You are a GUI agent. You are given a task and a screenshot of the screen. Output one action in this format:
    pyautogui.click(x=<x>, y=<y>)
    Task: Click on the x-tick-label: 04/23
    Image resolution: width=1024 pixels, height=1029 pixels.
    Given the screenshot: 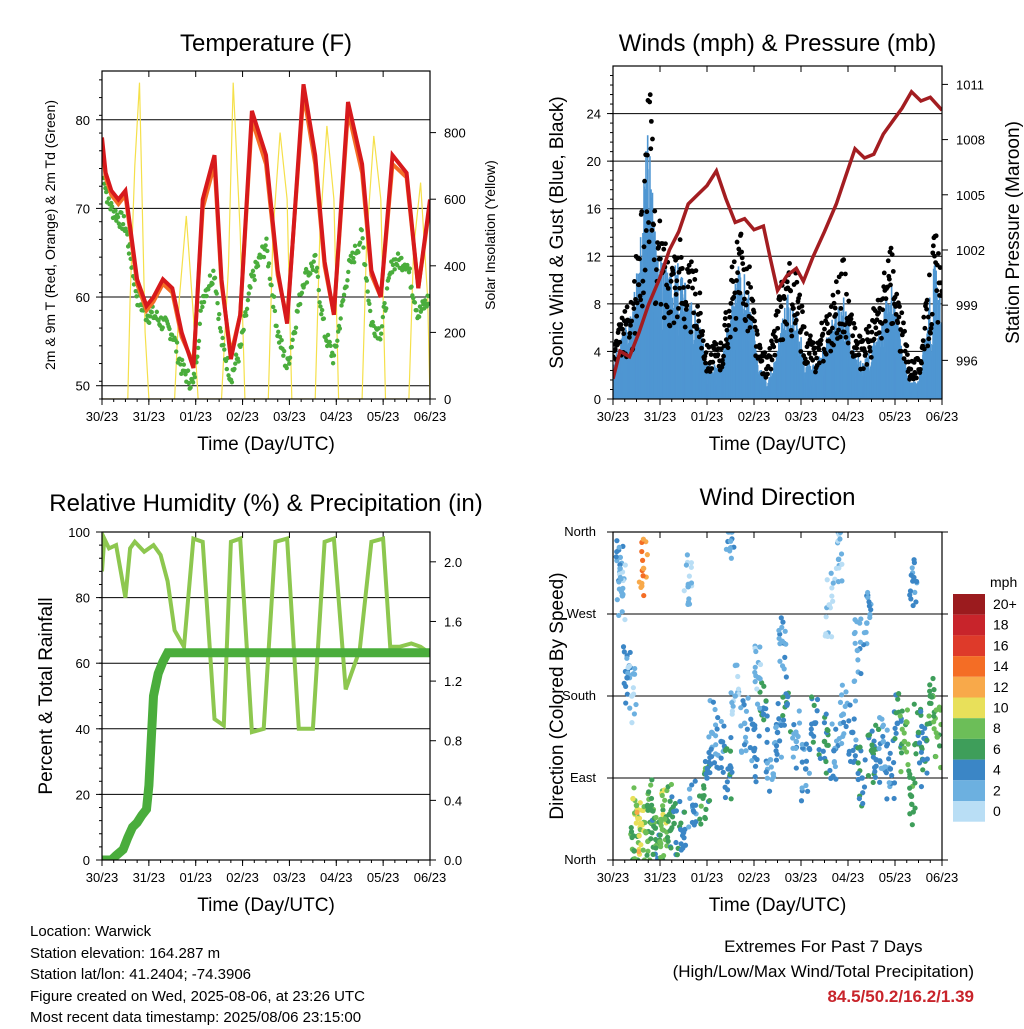 What is the action you would take?
    pyautogui.click(x=848, y=416)
    